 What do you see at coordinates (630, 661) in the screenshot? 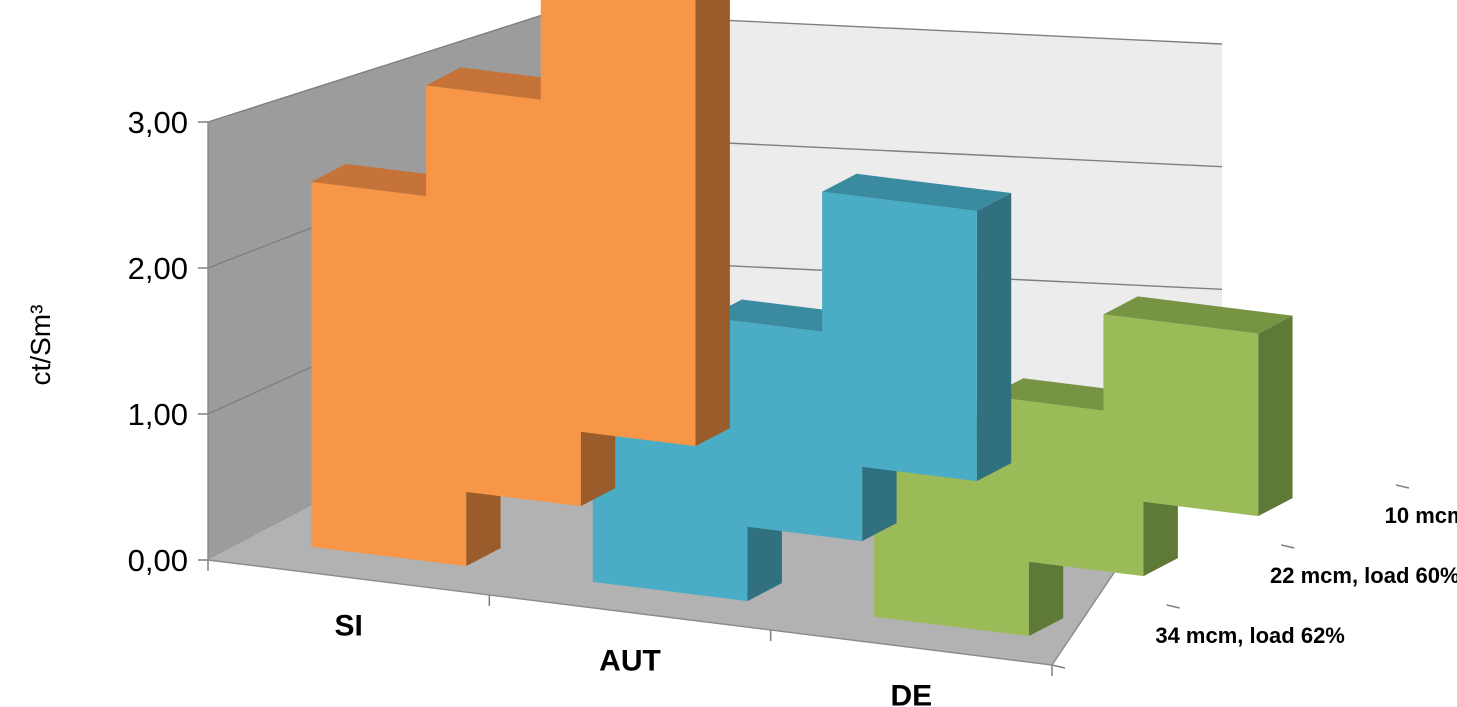
I see `category-label-aut: AUT` at bounding box center [630, 661].